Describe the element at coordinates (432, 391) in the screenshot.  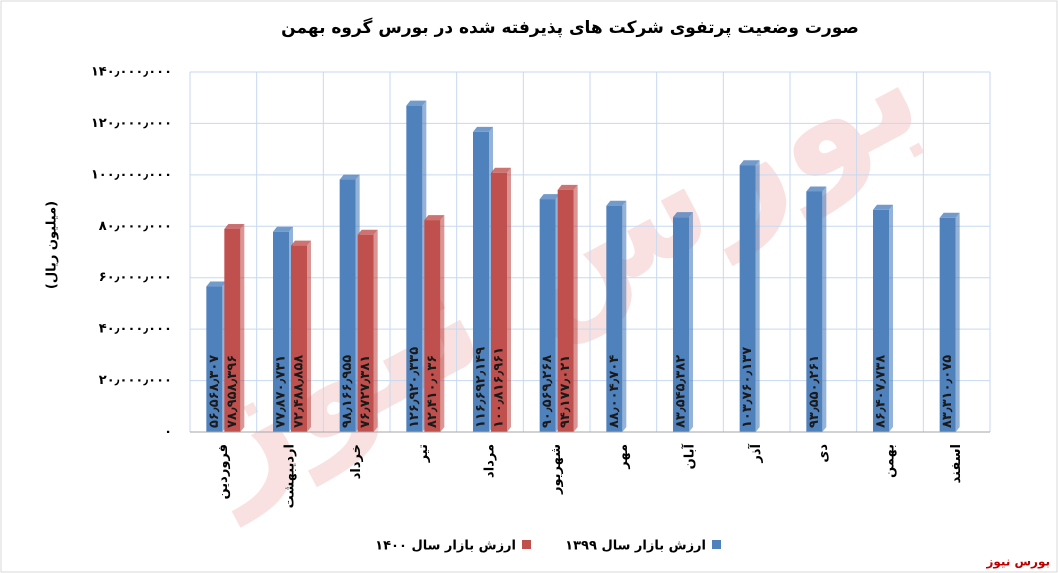
I see `value-label: ۸۲٫۴۱۰٫۰۳۶` at that location.